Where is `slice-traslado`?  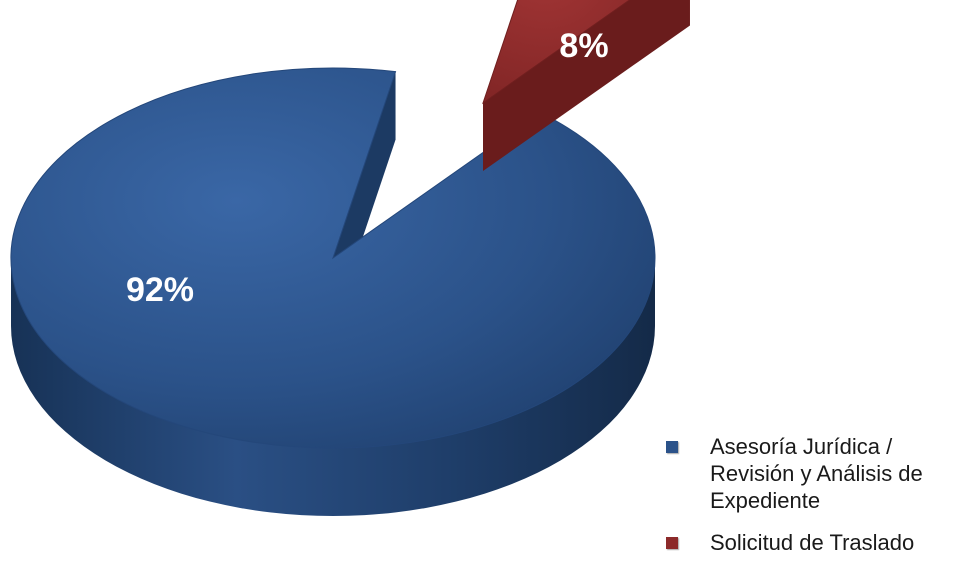
slice-traslado is located at coordinates (586, 85).